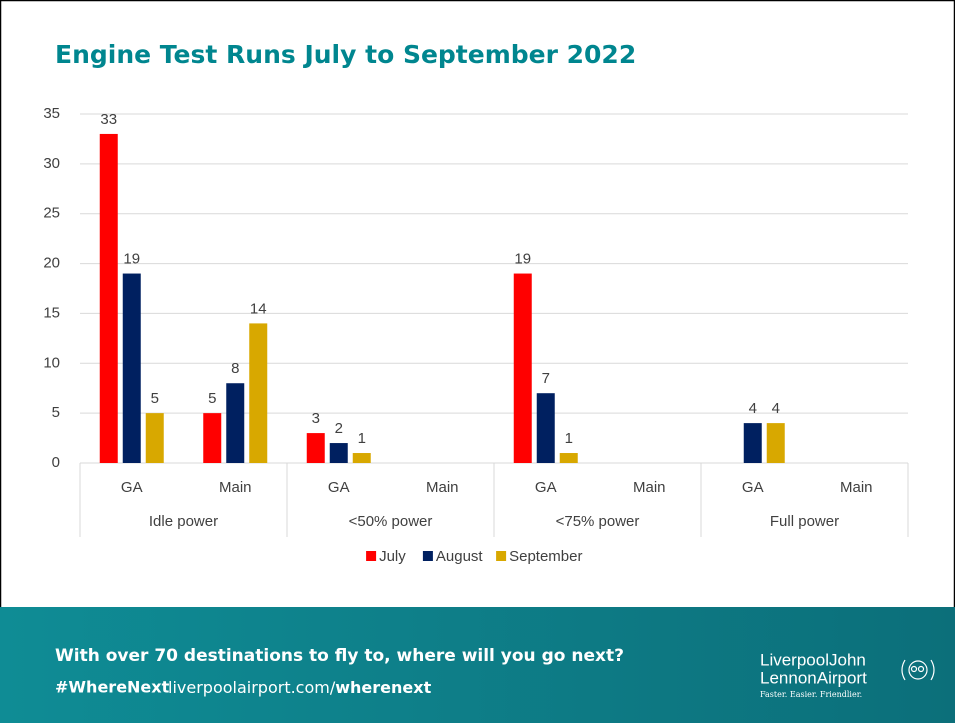  What do you see at coordinates (51, 213) in the screenshot?
I see `y-tick-label: 25` at bounding box center [51, 213].